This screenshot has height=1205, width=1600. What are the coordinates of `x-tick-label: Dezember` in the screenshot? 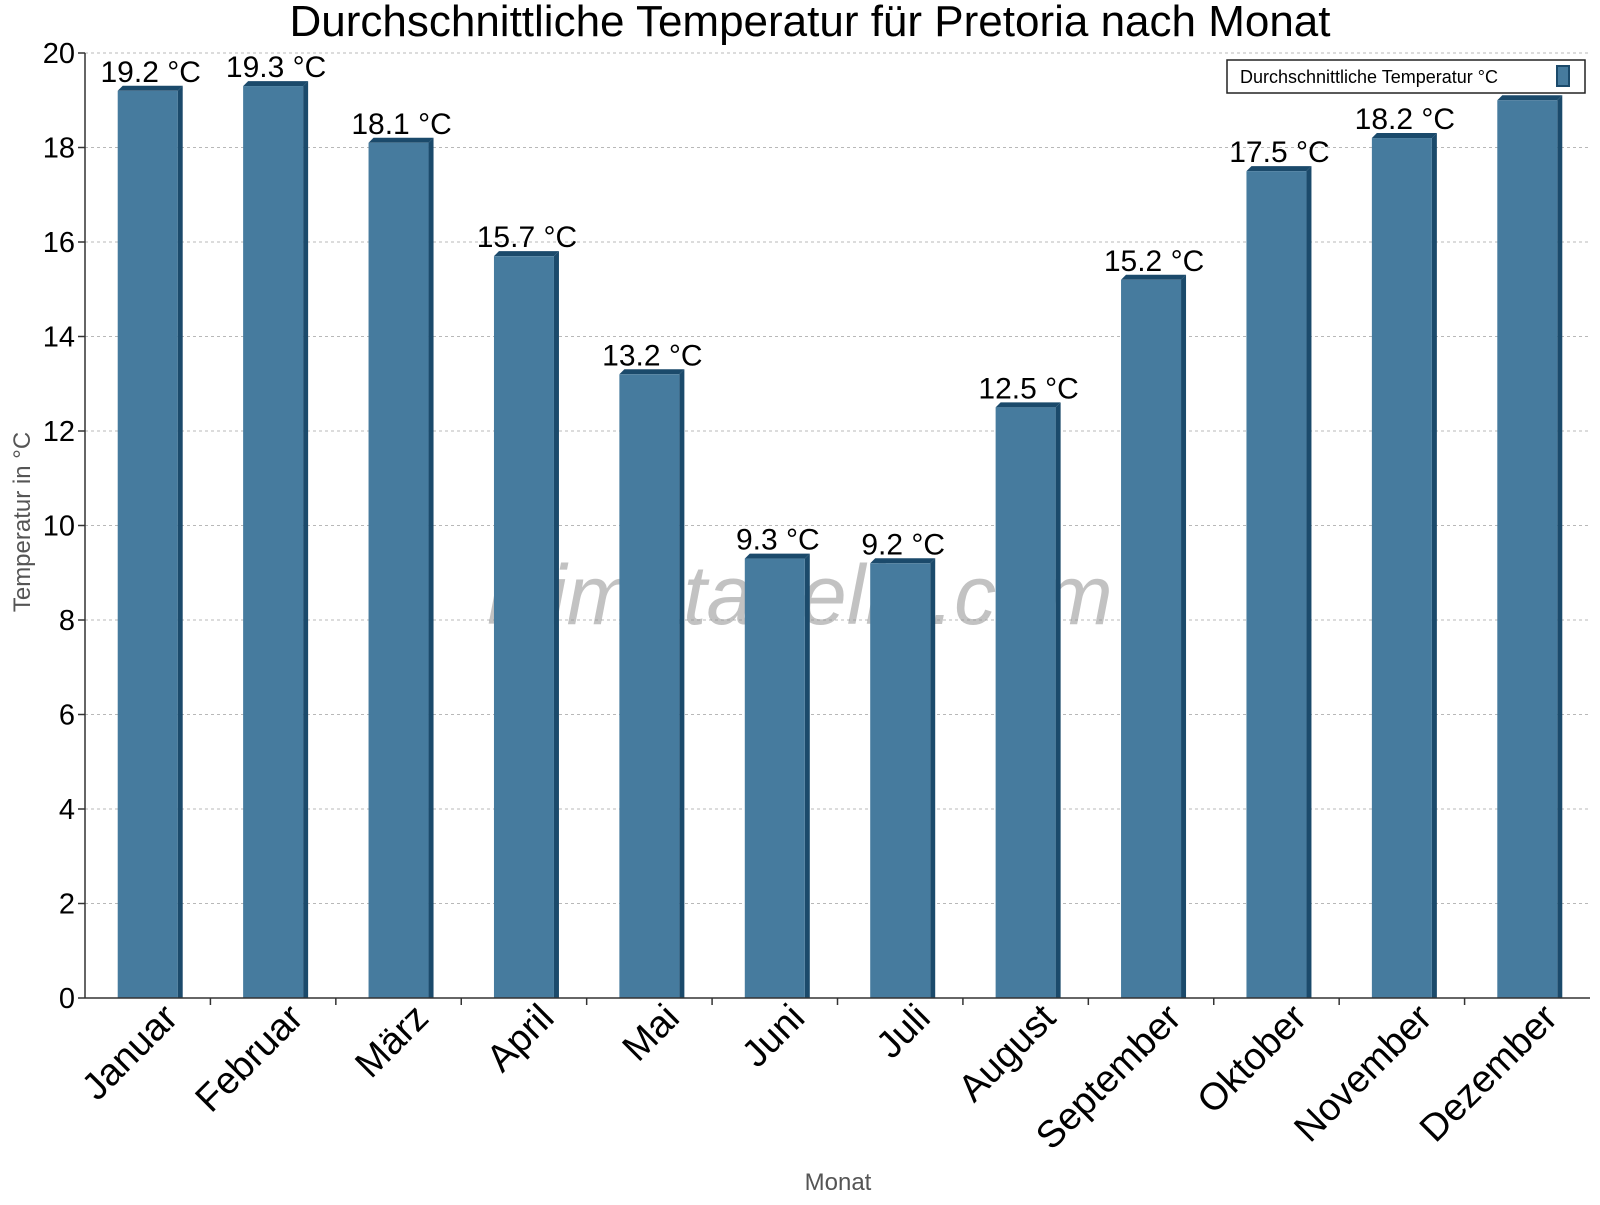 It's located at (1489, 1073).